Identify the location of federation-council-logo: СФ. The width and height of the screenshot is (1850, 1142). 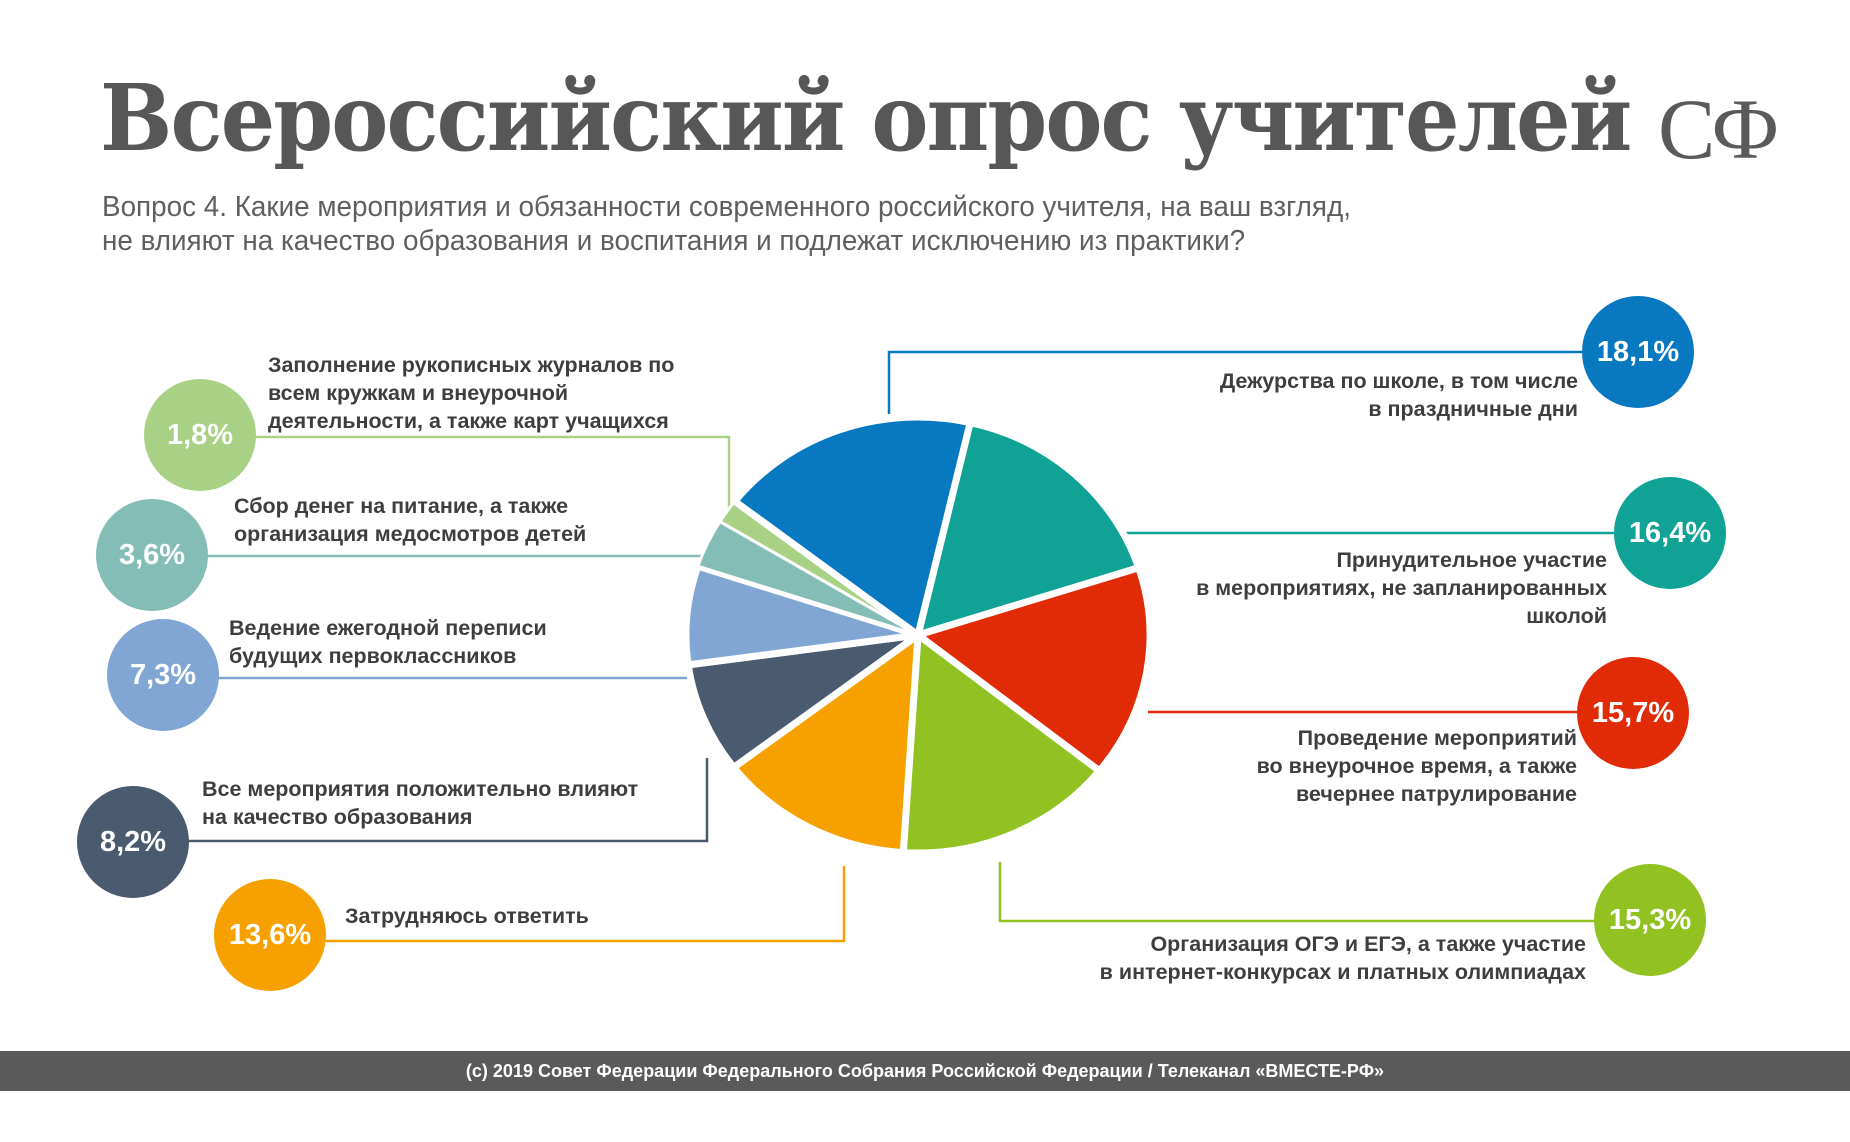
(1718, 129).